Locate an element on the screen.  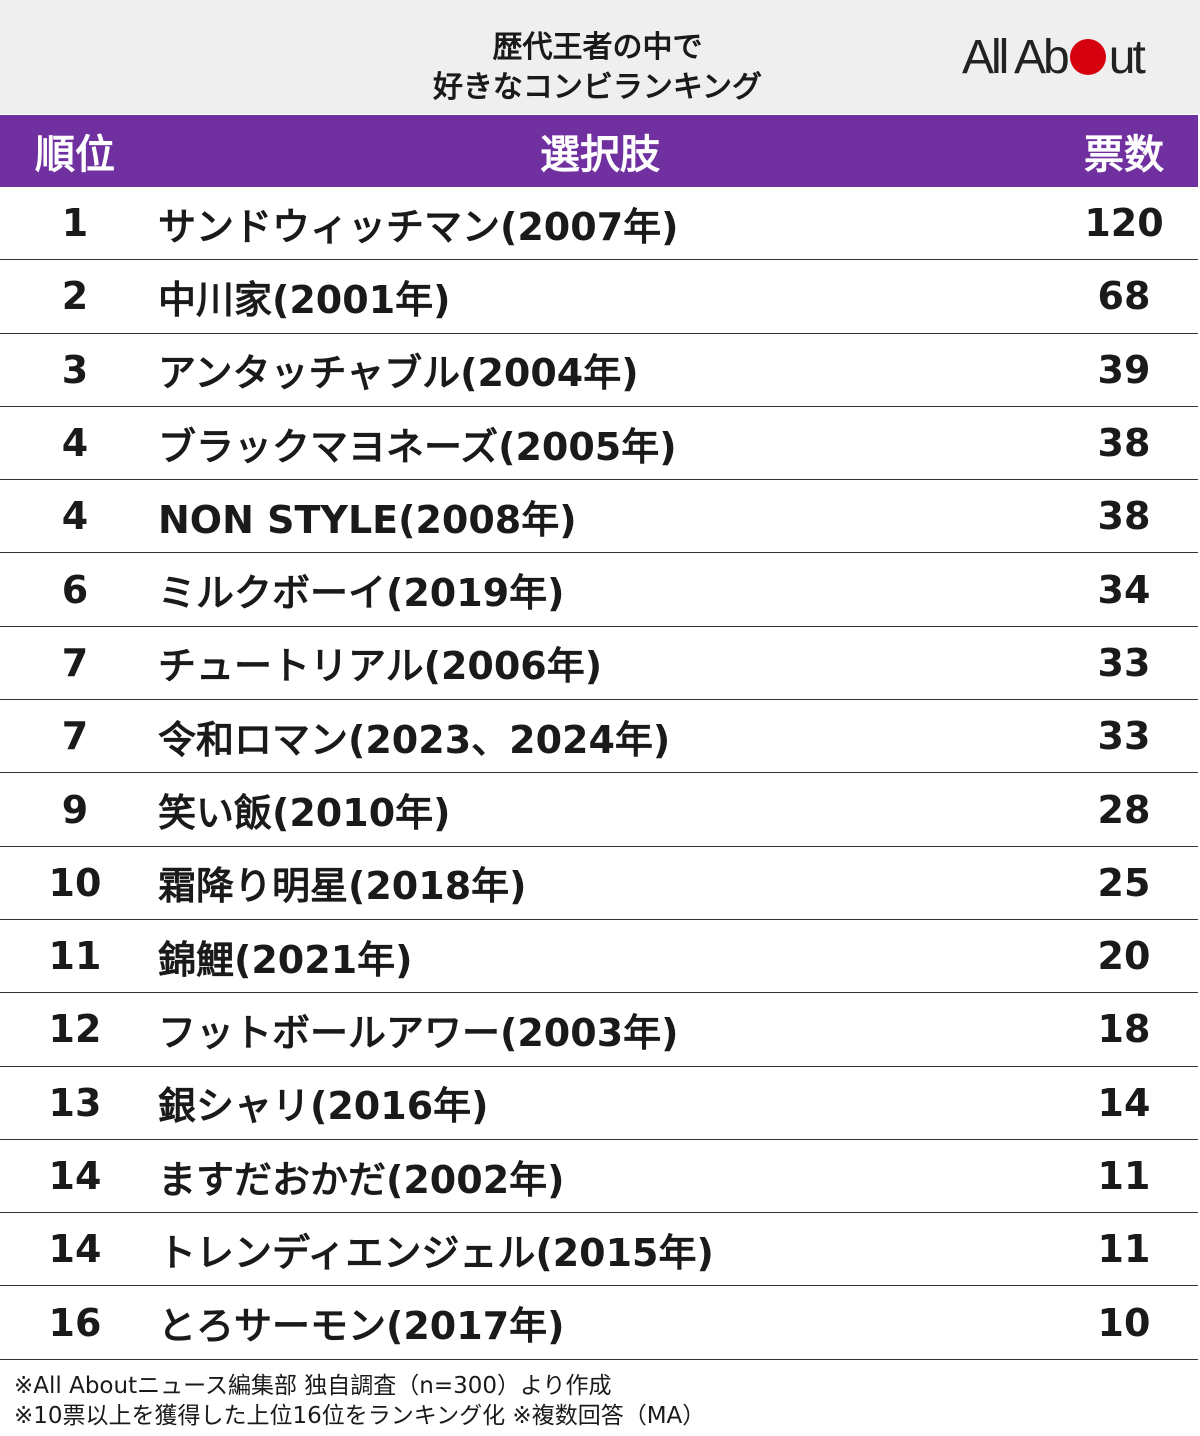
table-row: 10 霜降り明星(2018年) 25 is located at coordinates (599, 883).